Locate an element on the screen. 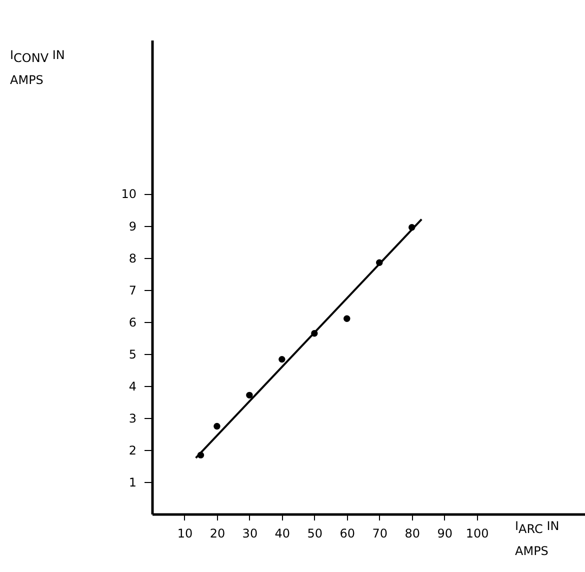  x-tick-label: 80 is located at coordinates (412, 533).